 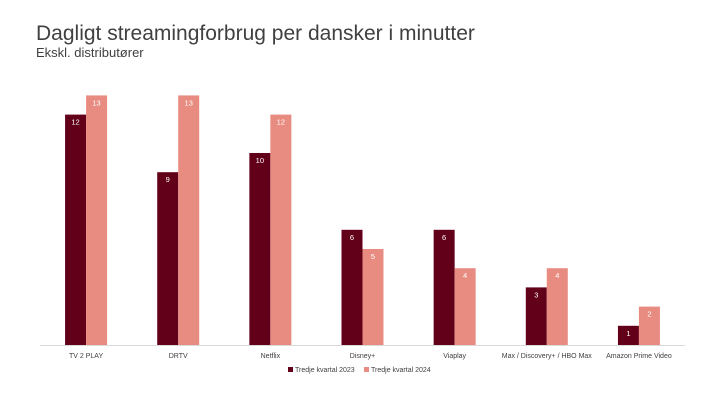 I want to click on data-label: 9, so click(x=168, y=179).